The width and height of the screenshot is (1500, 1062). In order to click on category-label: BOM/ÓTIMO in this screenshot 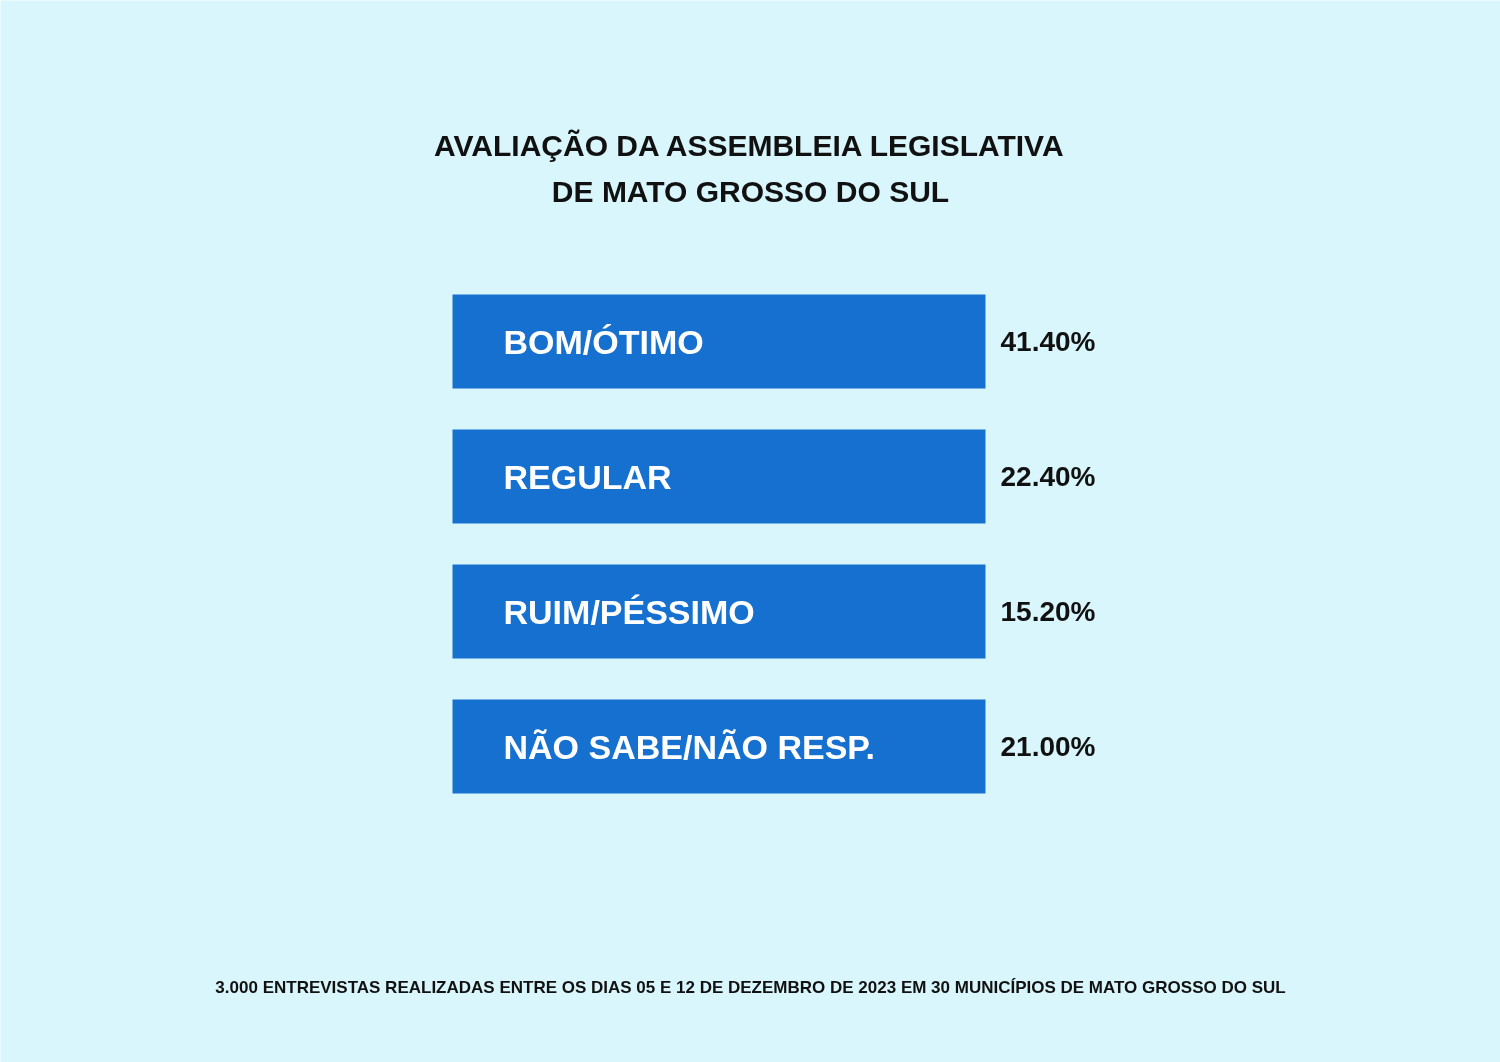, I will do `click(603, 341)`.